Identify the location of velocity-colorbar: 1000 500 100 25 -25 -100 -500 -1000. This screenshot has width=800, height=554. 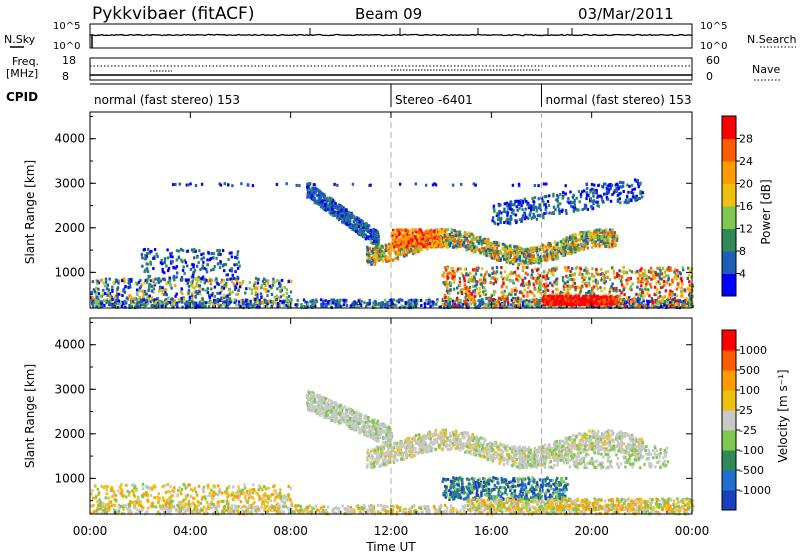
(746, 420).